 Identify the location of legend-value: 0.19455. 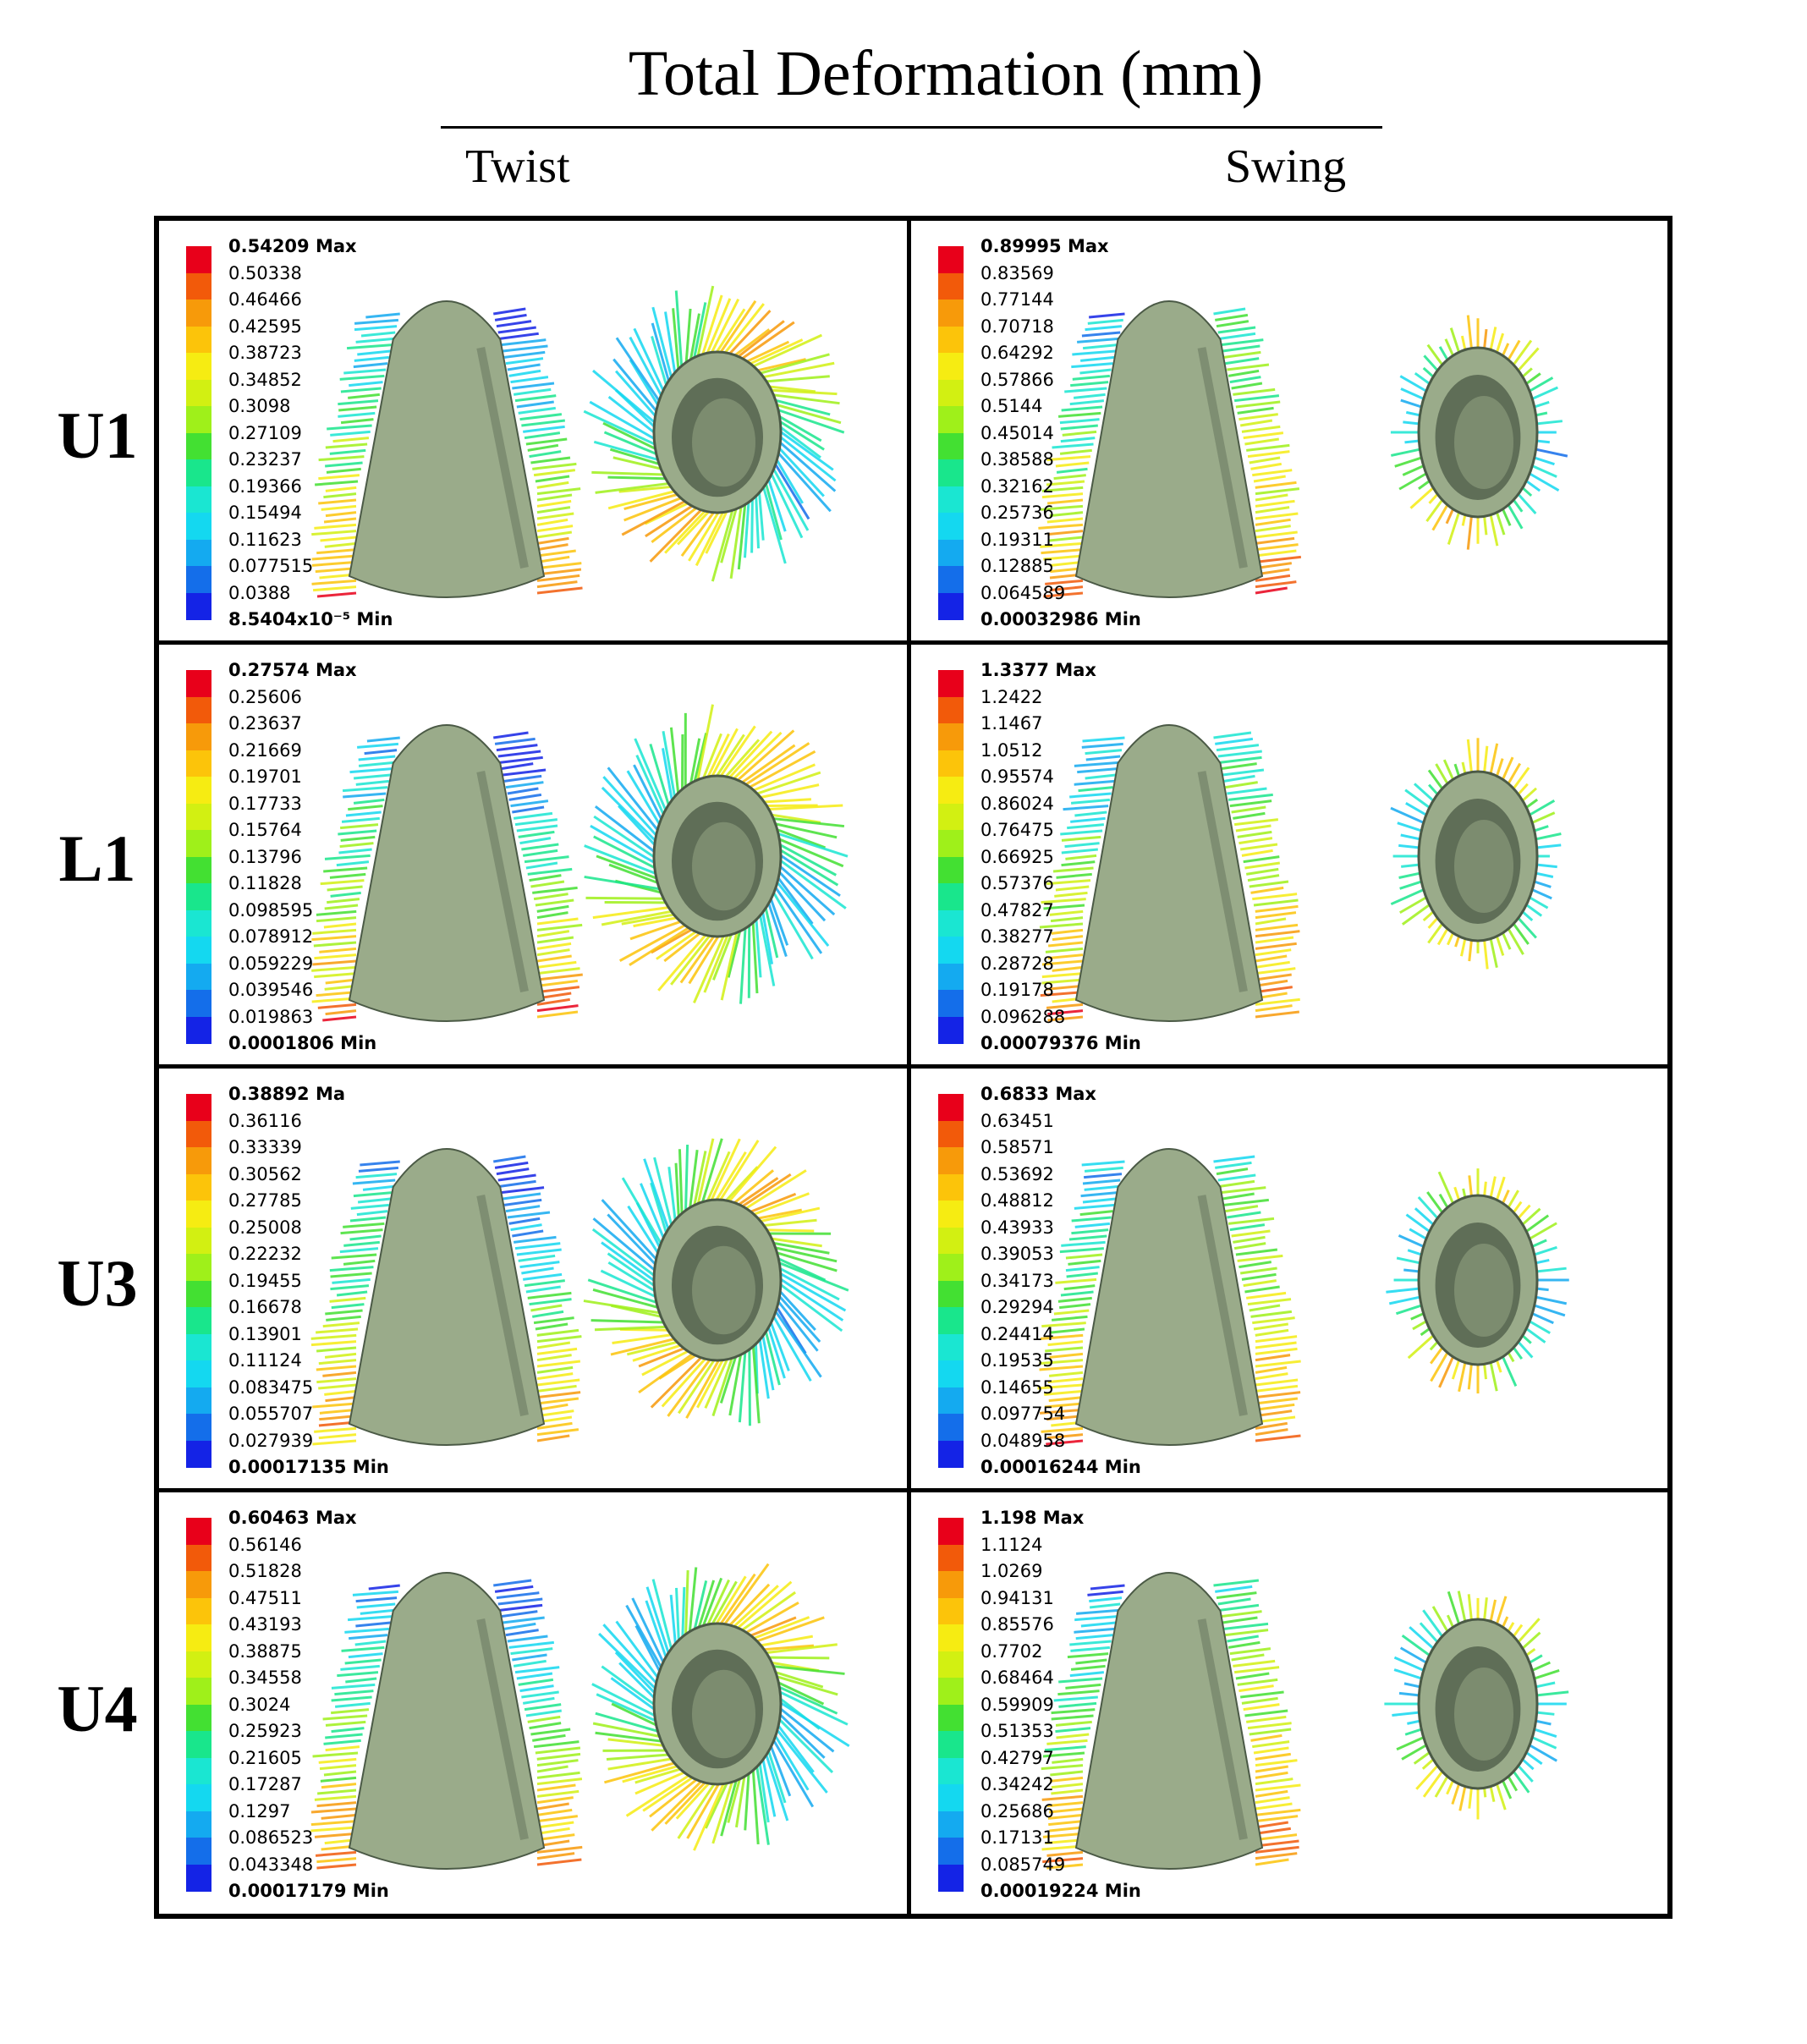
(265, 1280).